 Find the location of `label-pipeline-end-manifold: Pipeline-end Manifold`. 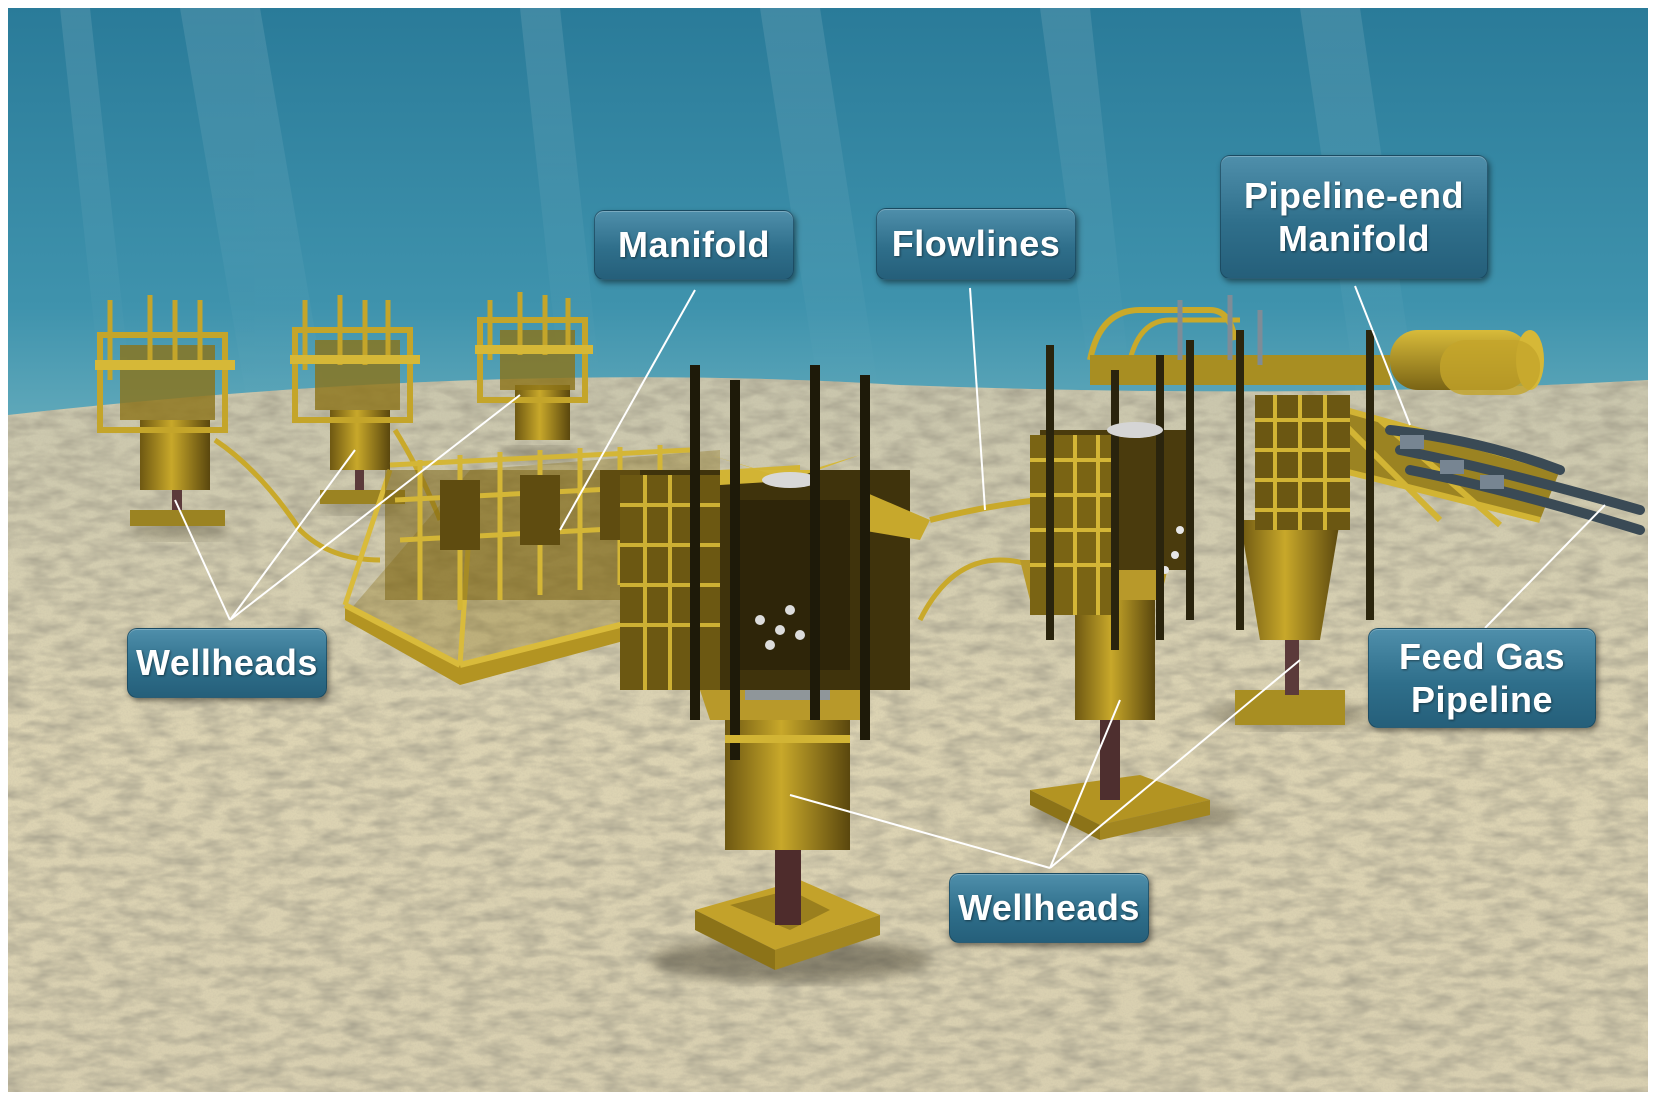

label-pipeline-end-manifold: Pipeline-end Manifold is located at coordinates (1354, 217).